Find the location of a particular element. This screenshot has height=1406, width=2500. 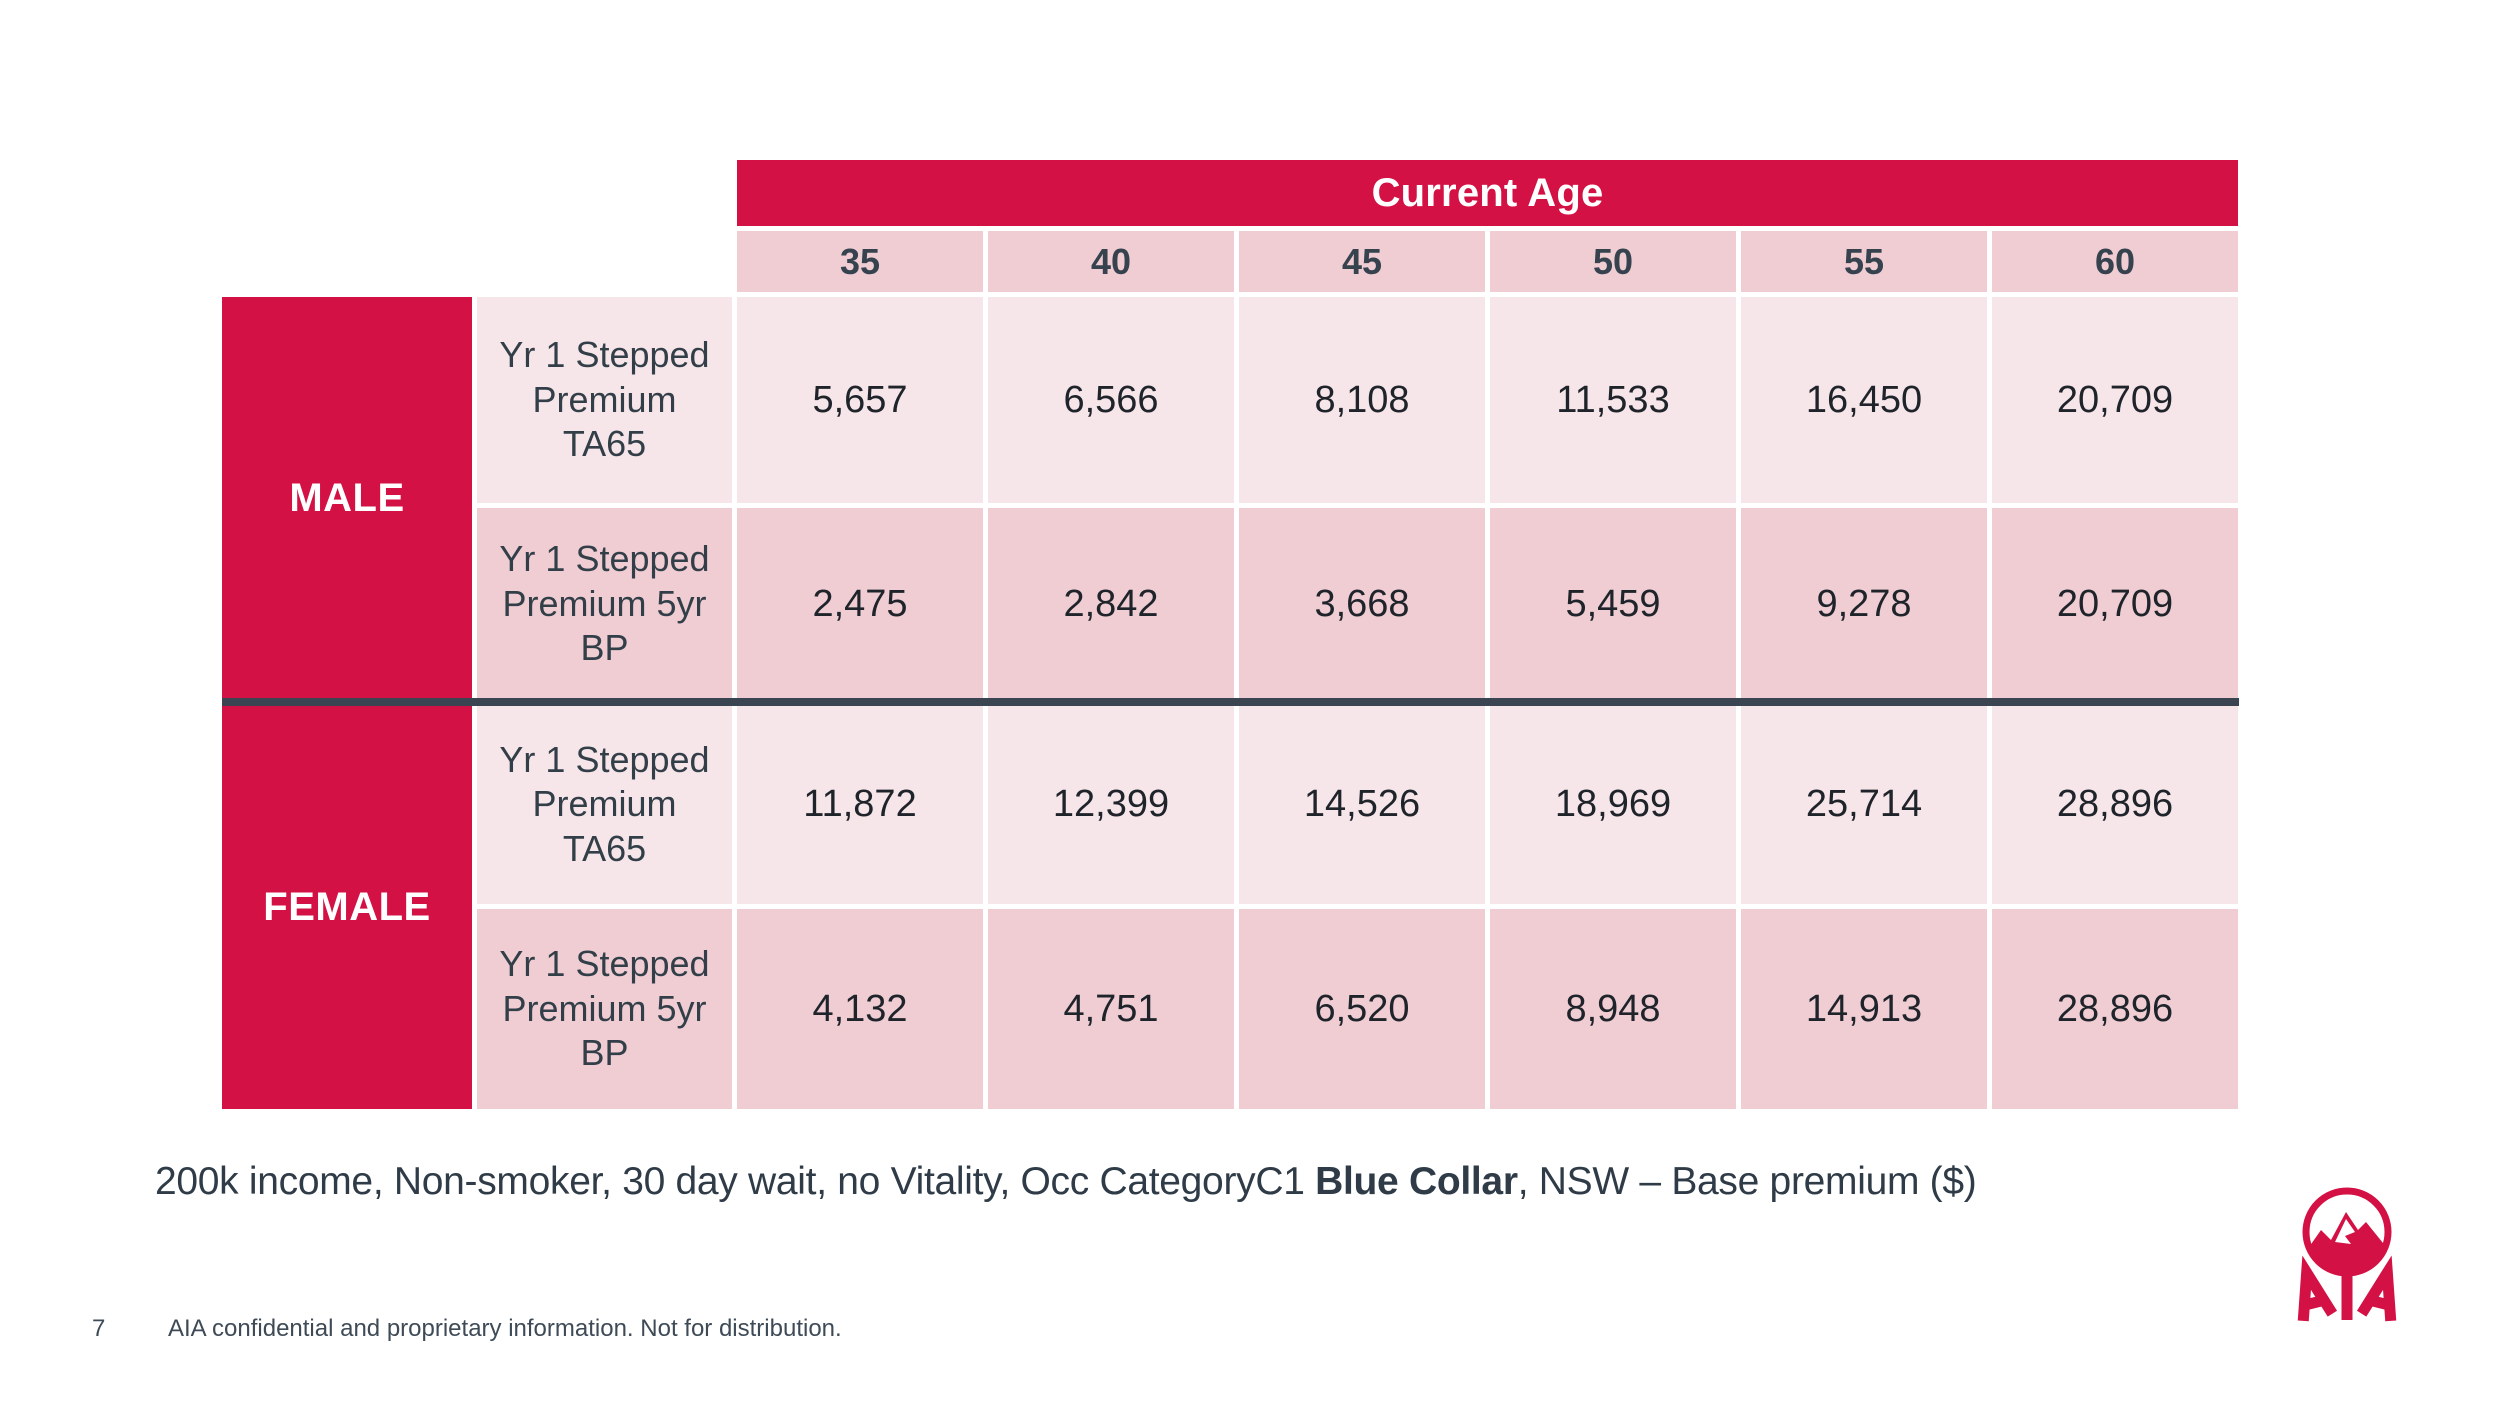

value-cell: 8,108 is located at coordinates (1362, 400).